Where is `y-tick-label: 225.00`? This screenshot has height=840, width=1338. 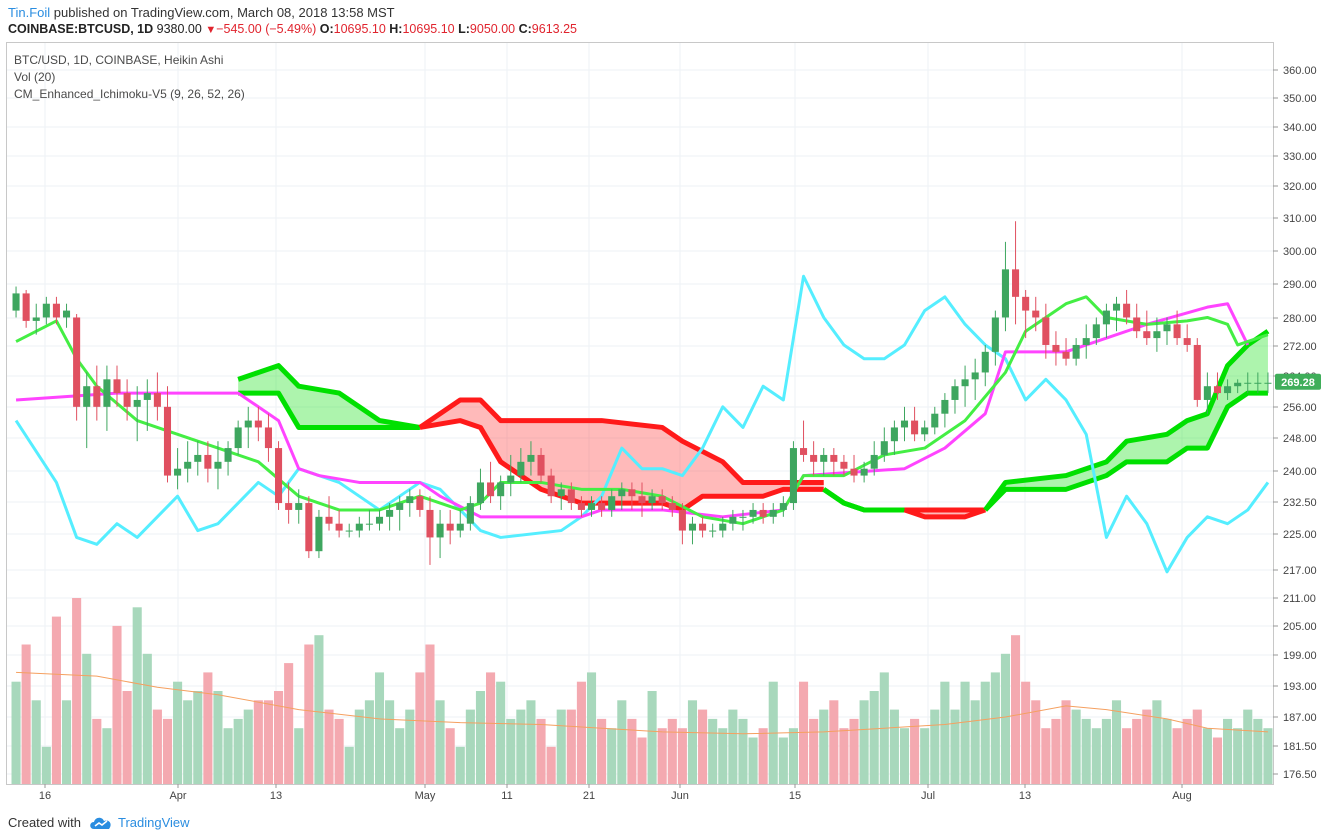 y-tick-label: 225.00 is located at coordinates (1300, 535).